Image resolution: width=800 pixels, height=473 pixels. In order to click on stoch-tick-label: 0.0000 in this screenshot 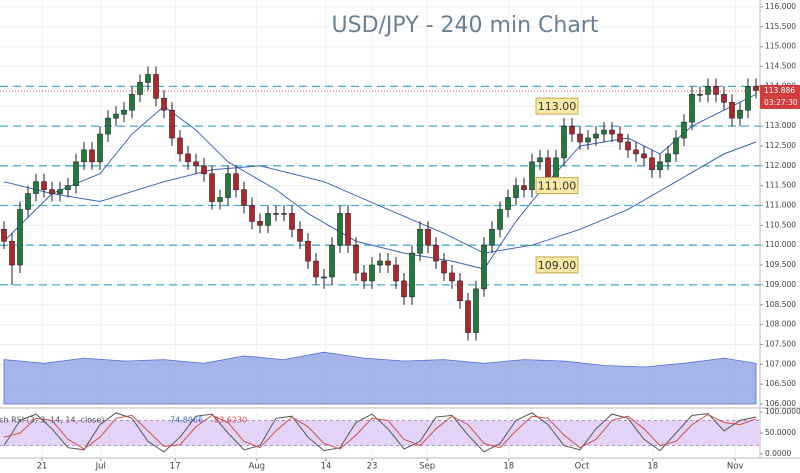, I will do `click(778, 453)`.